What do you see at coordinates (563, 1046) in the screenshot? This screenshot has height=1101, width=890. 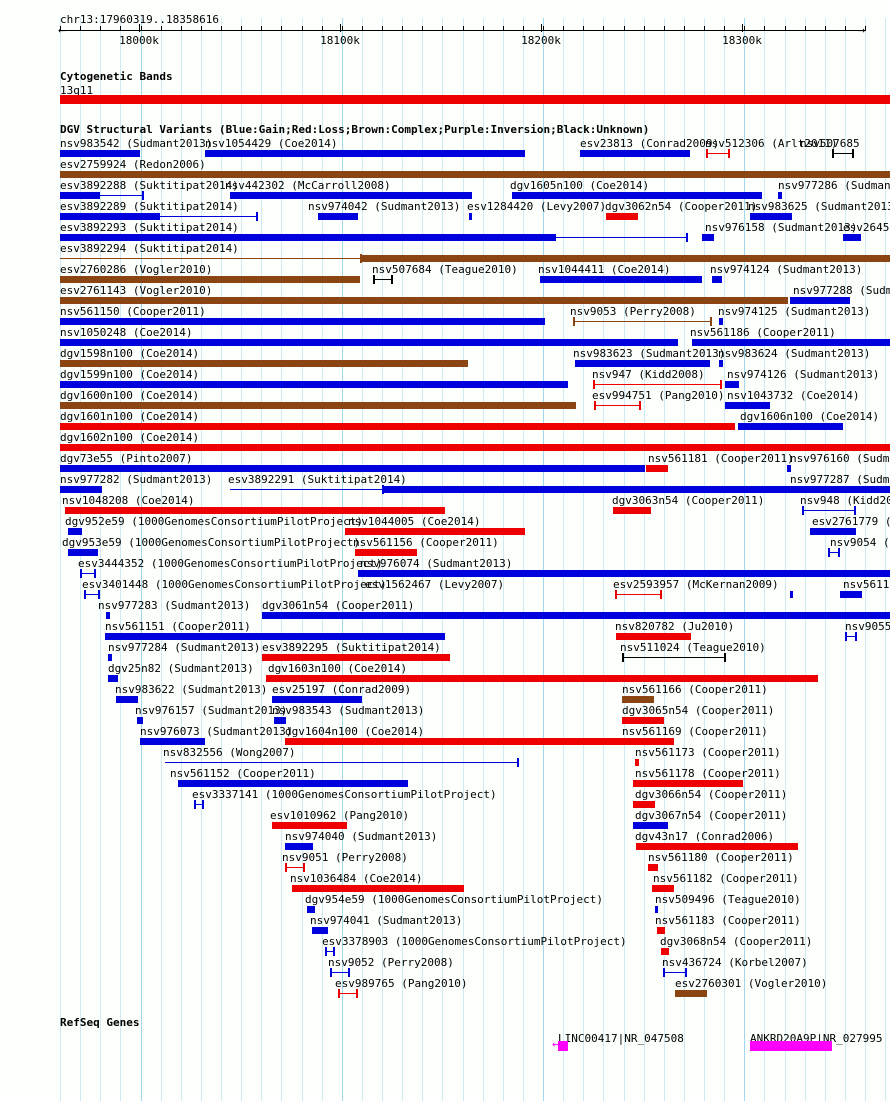 I see `gene-bar` at bounding box center [563, 1046].